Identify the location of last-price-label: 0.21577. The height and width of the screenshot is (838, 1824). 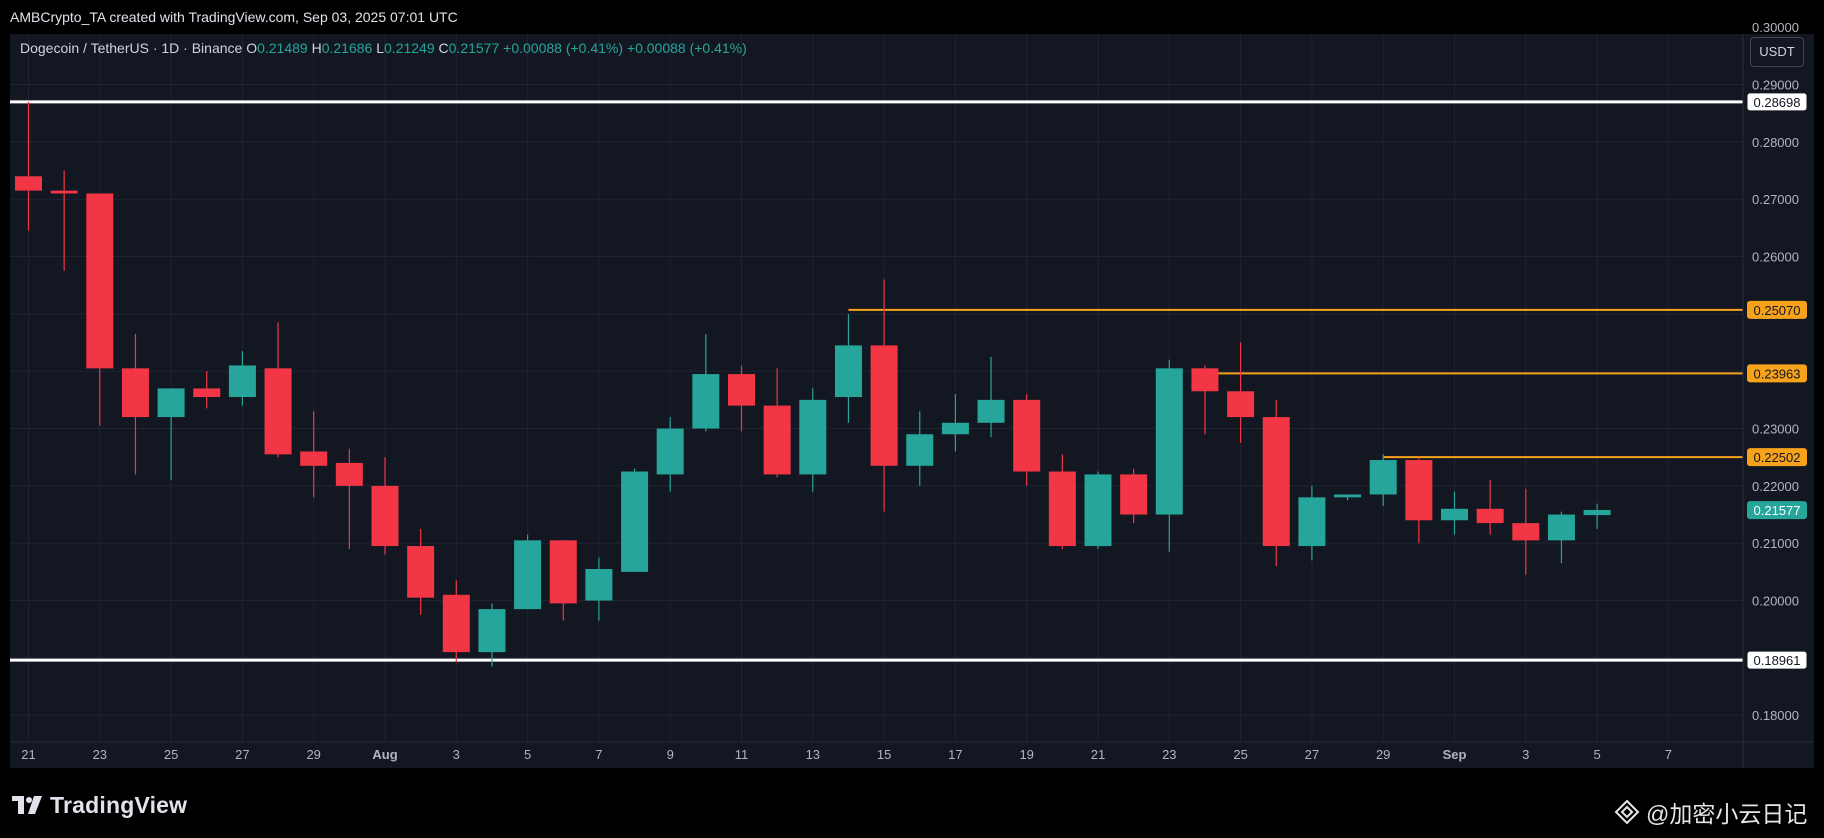
(1777, 510).